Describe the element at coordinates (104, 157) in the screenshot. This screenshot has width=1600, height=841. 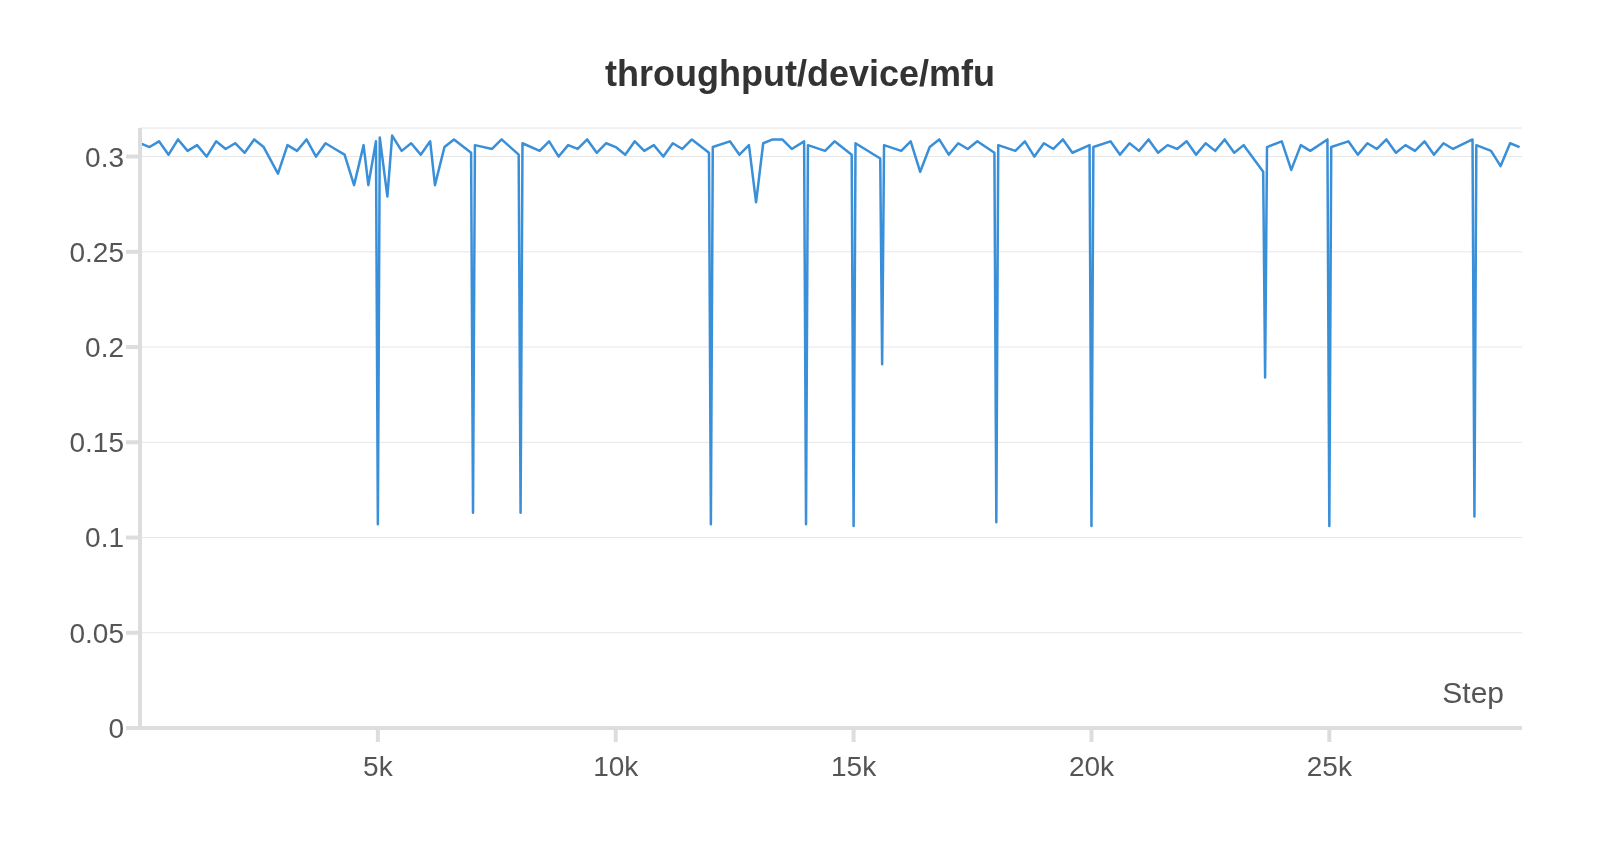
I see `y-tick-label: 0.3` at that location.